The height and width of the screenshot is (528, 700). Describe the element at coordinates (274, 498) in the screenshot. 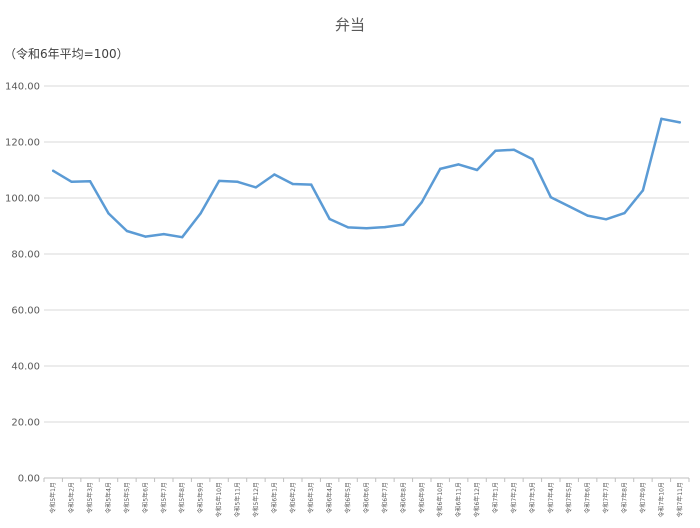

I see `x-tick-label: 令和6年1月` at that location.